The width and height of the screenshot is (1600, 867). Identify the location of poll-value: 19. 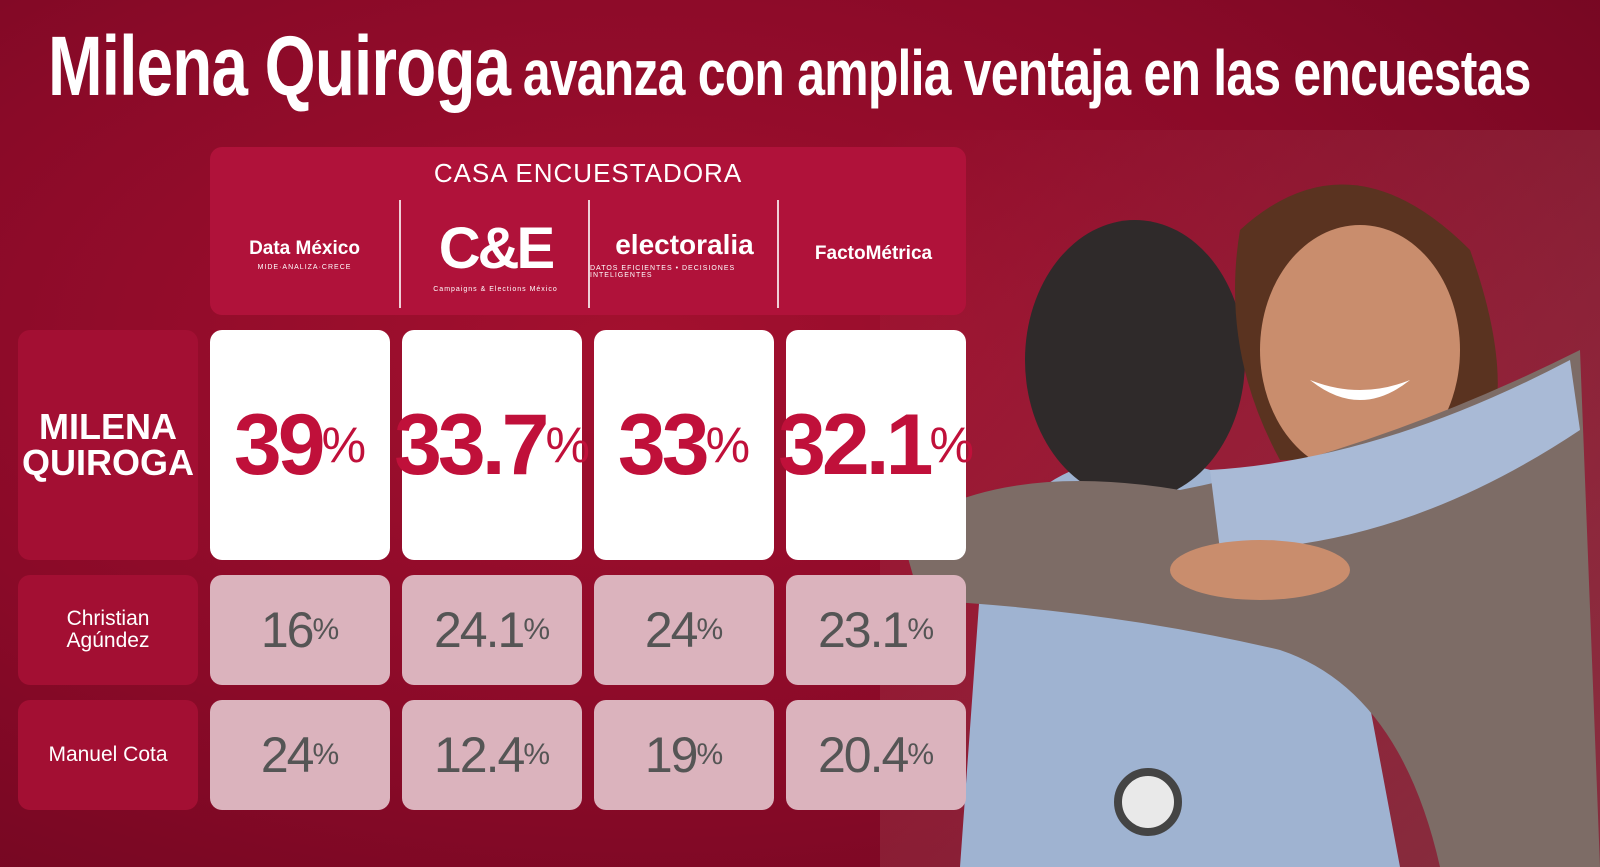
(671, 755).